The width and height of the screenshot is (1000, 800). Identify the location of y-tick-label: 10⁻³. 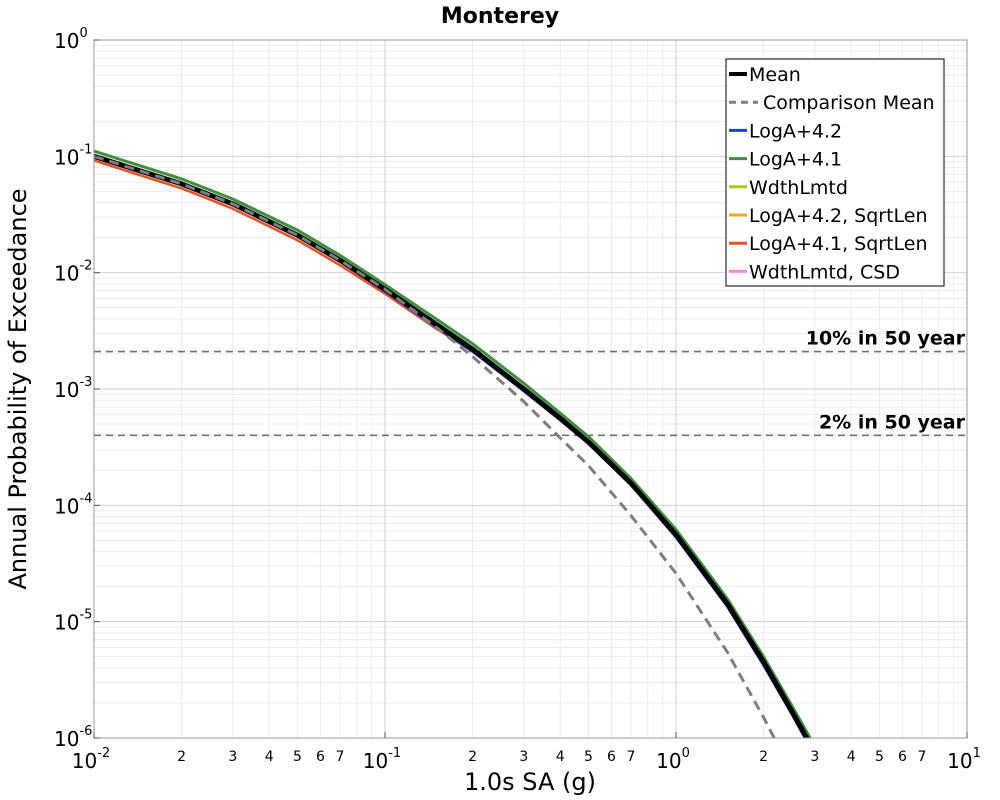
(73, 388).